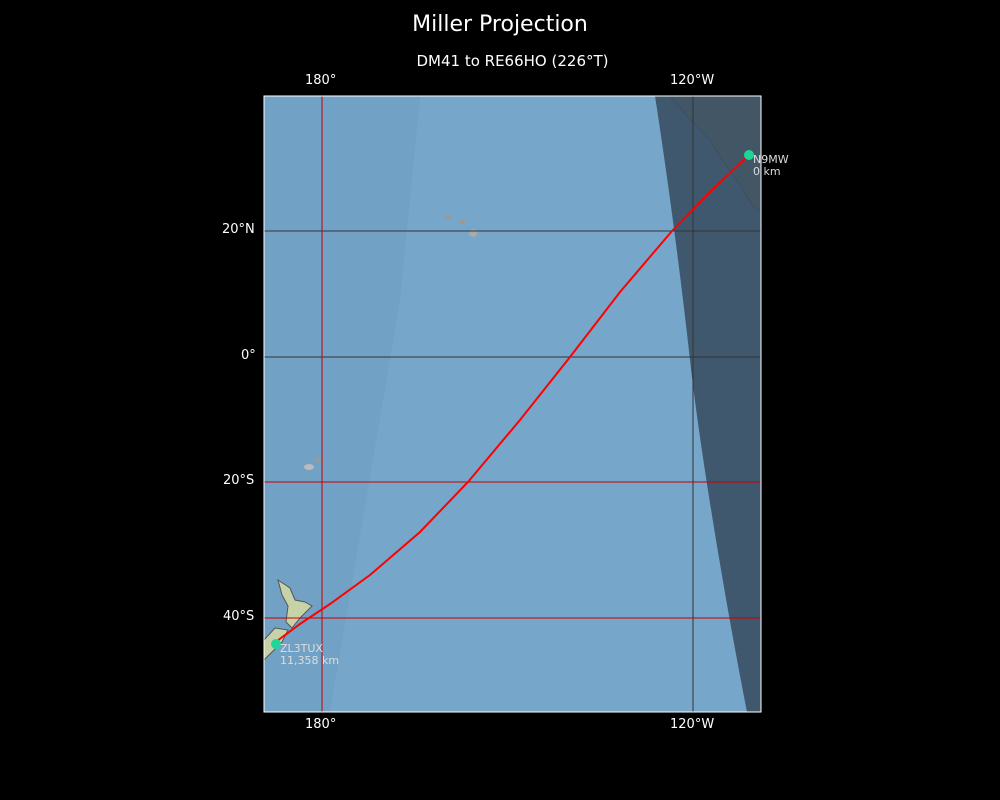  I want to click on station-call-n9mw: N9MW, so click(771, 159).